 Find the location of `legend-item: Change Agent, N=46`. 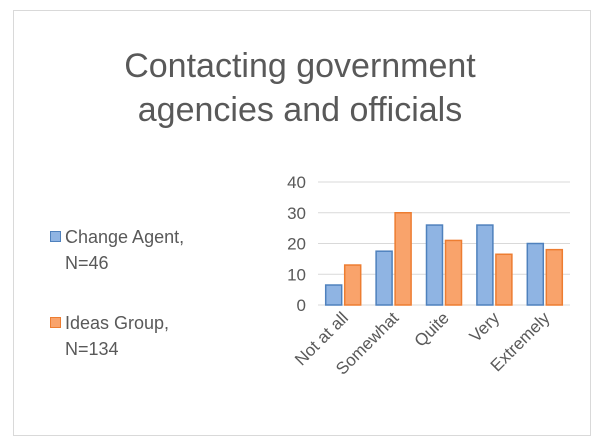

legend-item: Change Agent, N=46 is located at coordinates (120, 250).